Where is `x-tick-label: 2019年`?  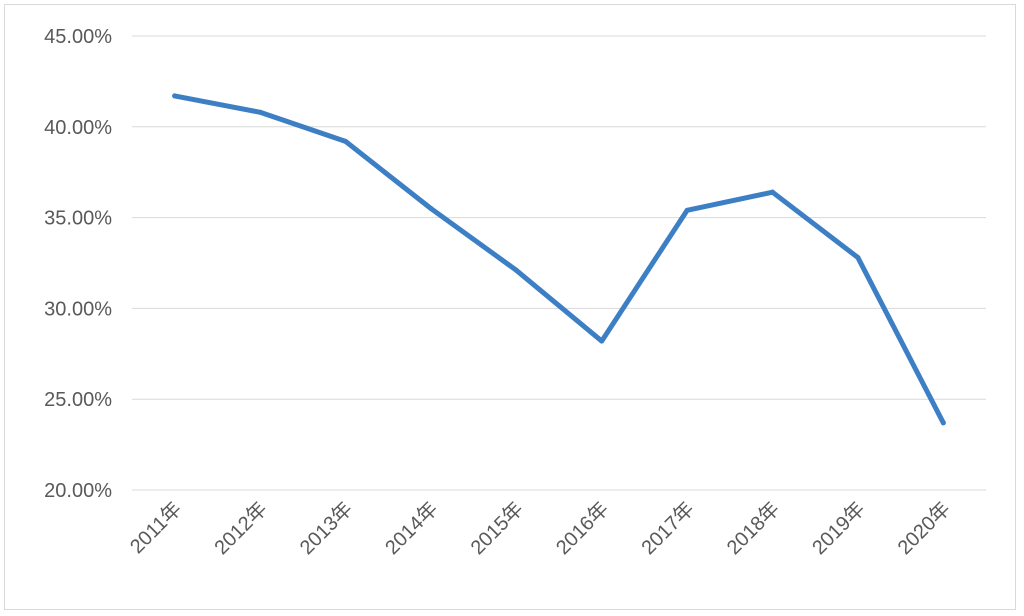
x-tick-label: 2019年 is located at coordinates (839, 528).